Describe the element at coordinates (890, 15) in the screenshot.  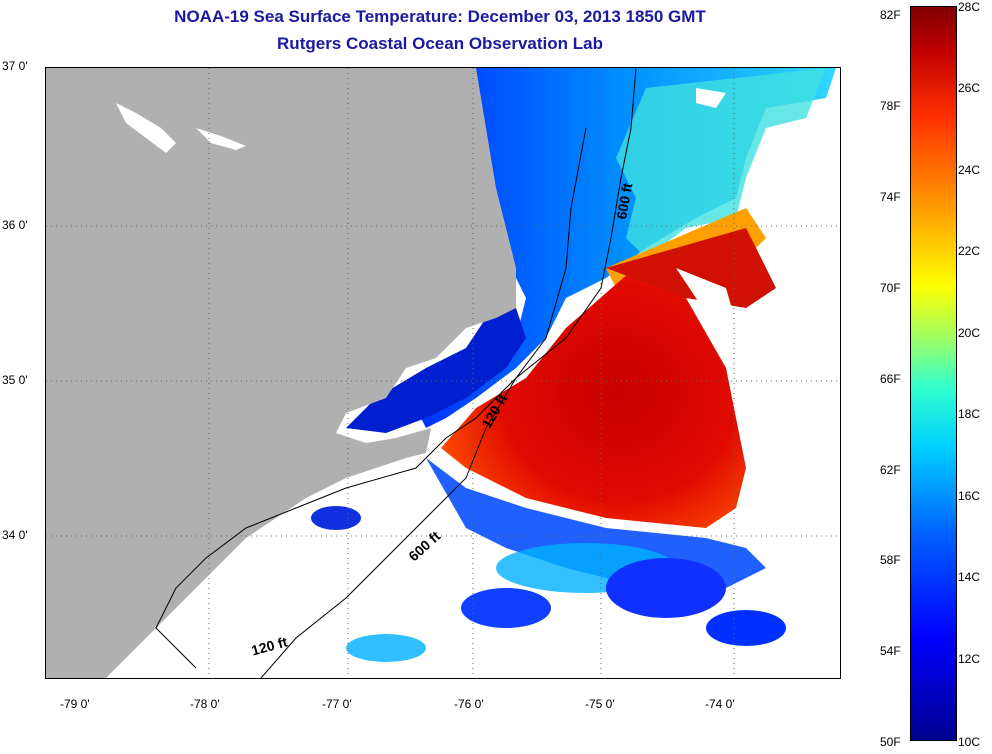
I see `colorbar-f-label: 82F` at that location.